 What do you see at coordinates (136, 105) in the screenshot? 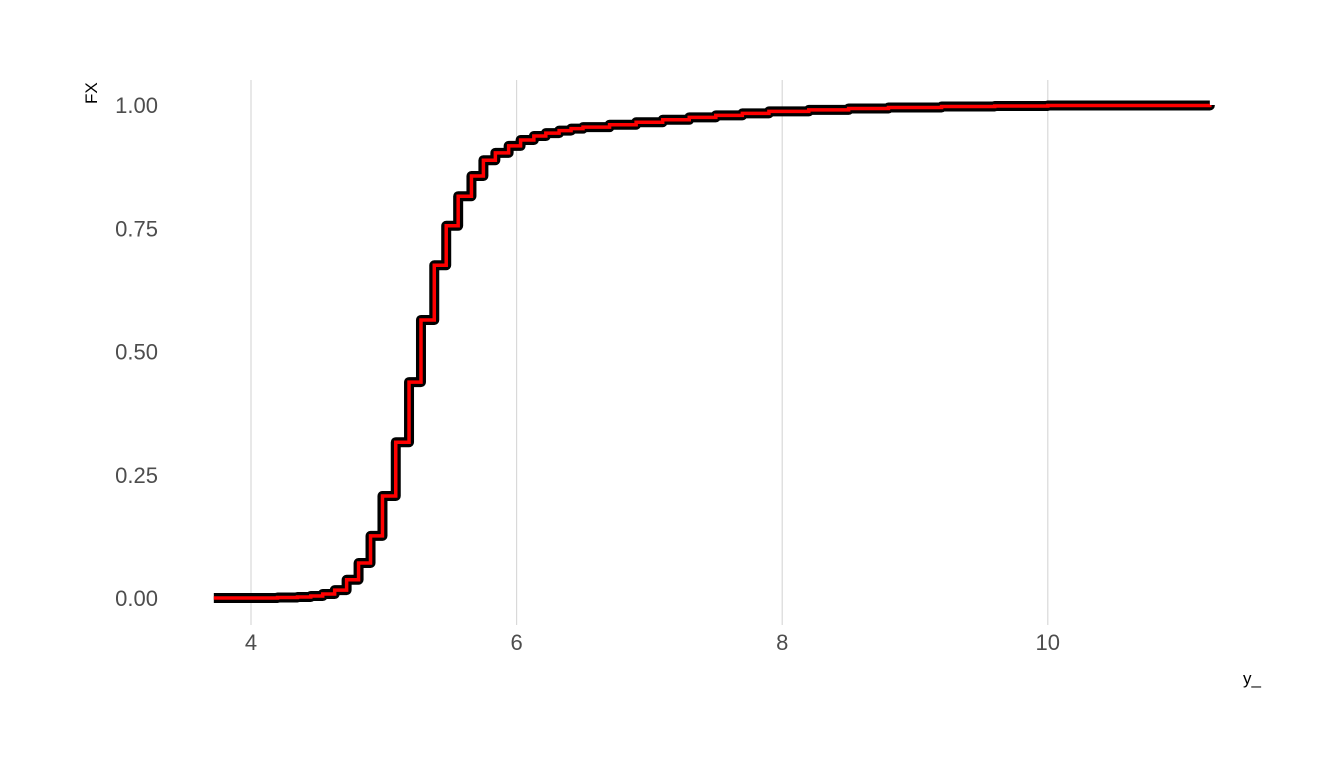
I see `y-tick-label: 1.00` at bounding box center [136, 105].